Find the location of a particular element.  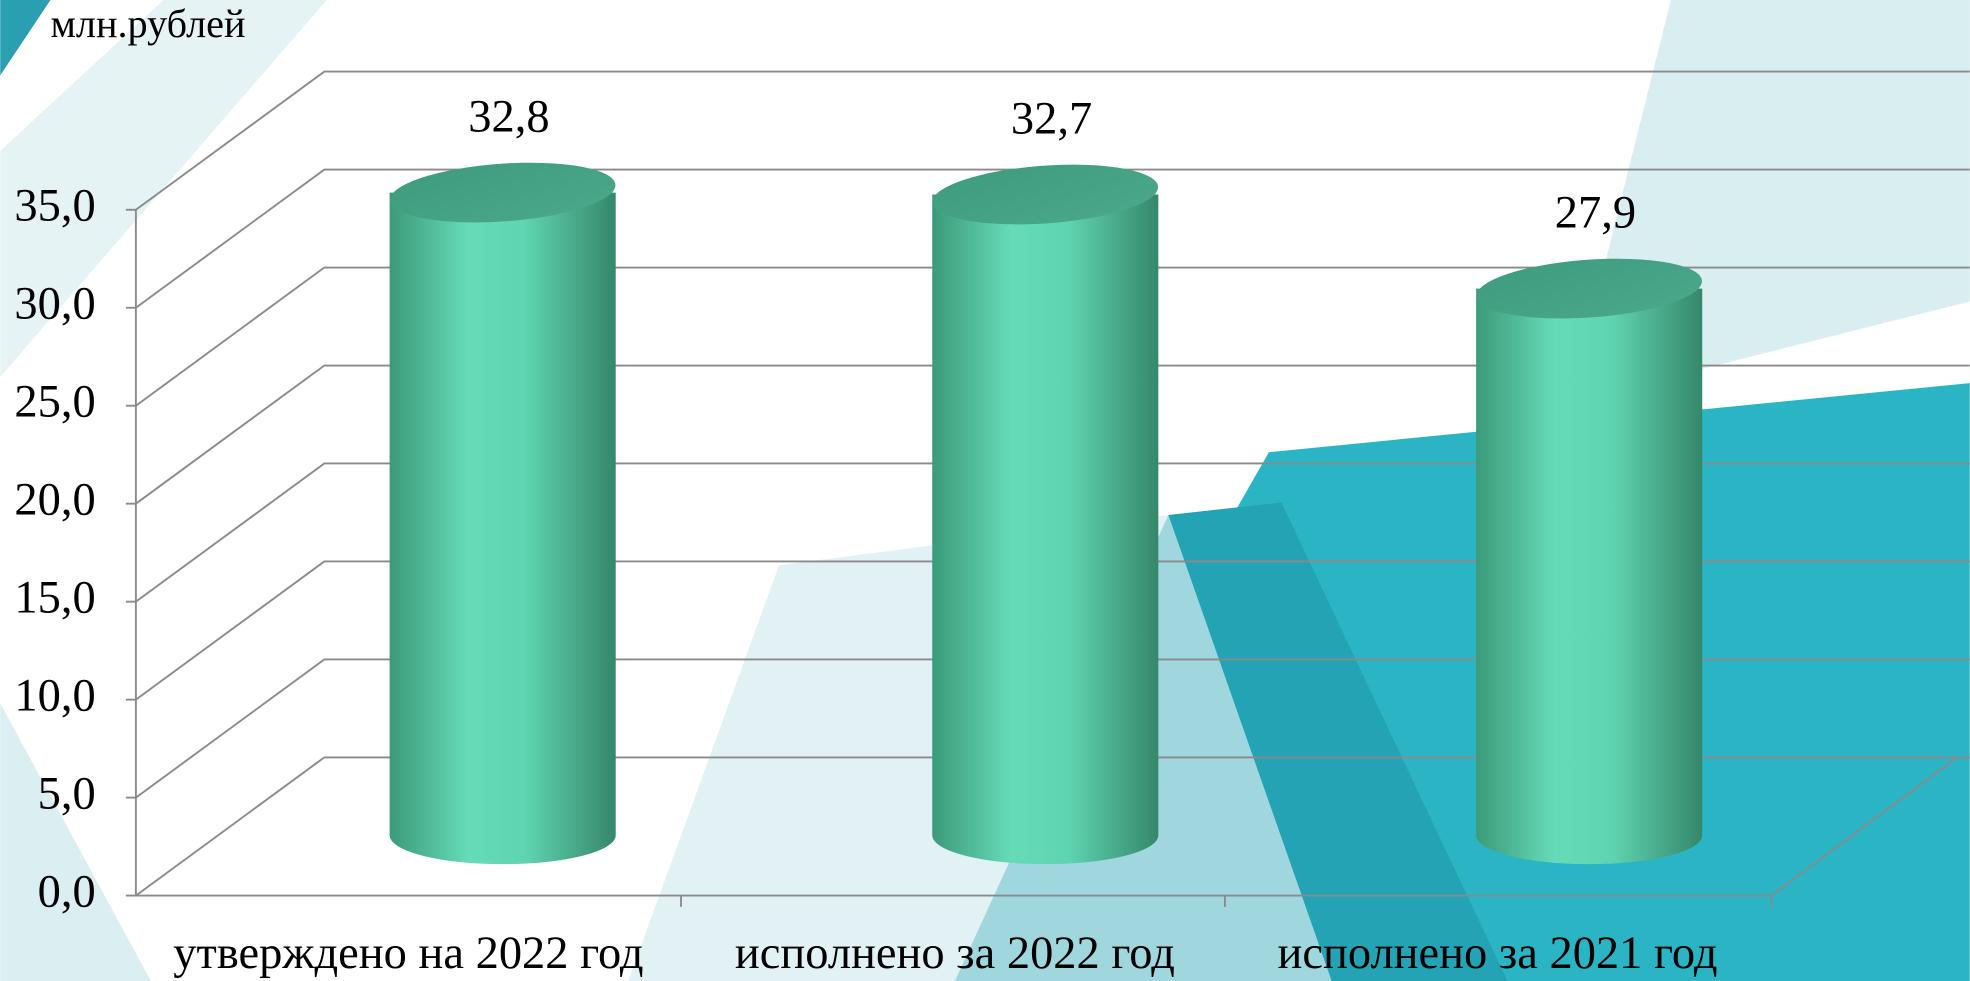

data-label: 27,9 is located at coordinates (1595, 213).